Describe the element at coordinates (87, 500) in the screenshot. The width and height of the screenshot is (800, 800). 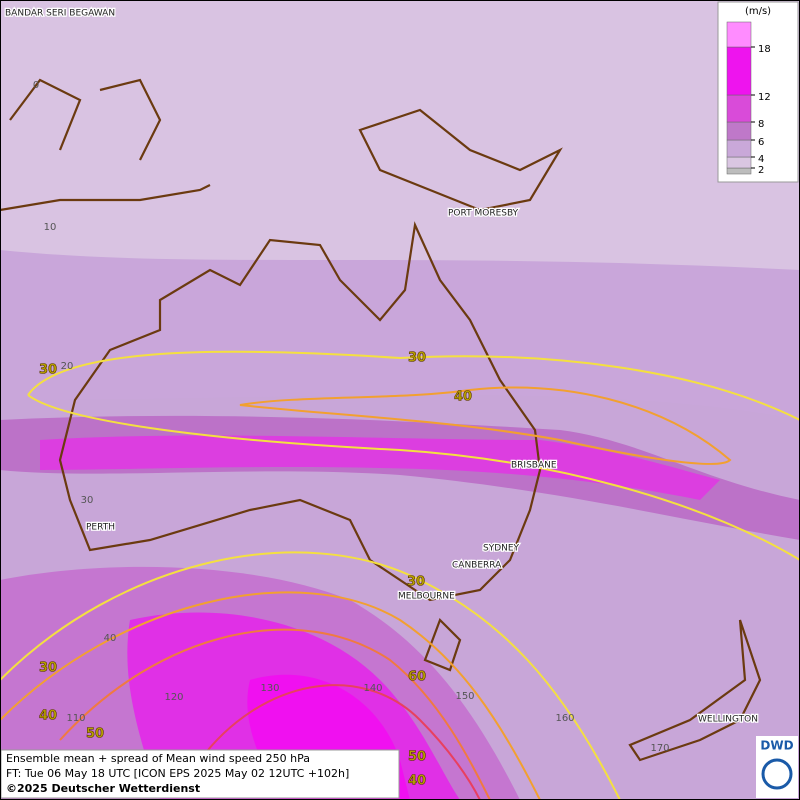
I see `grid-label: 30` at that location.